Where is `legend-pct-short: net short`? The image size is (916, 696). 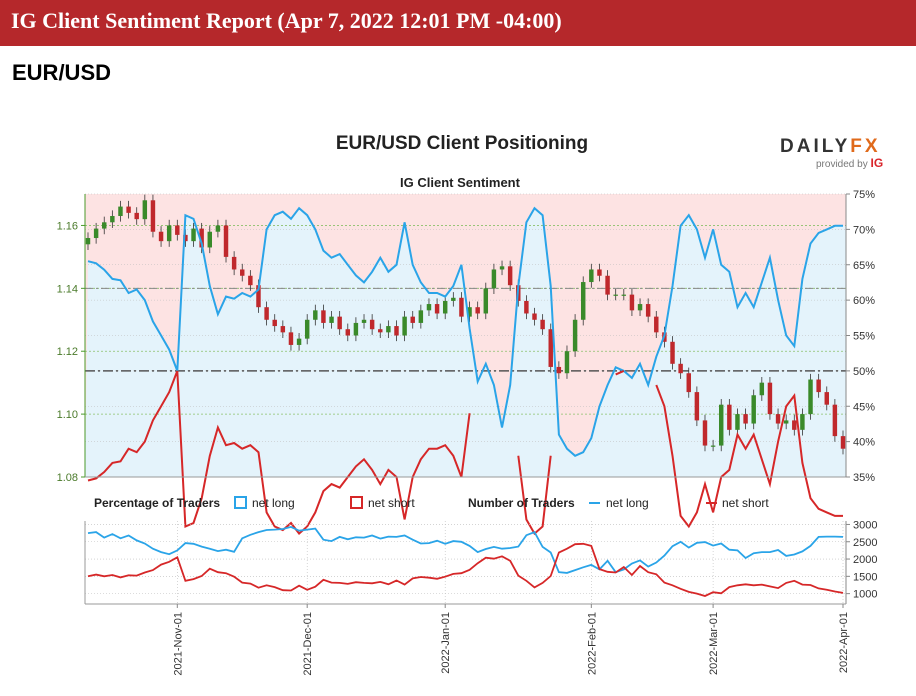 legend-pct-short: net short is located at coordinates (391, 503).